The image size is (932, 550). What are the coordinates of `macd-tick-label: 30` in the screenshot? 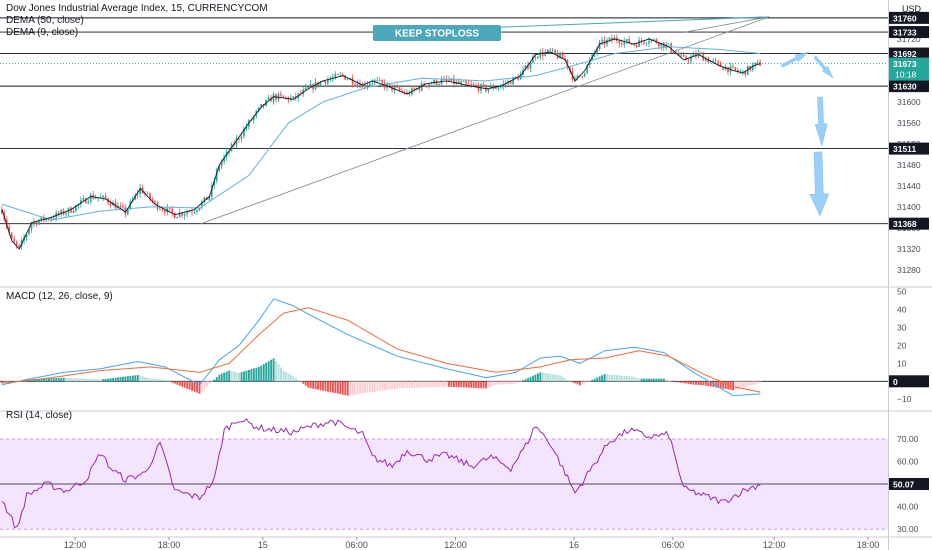 It's located at (902, 327).